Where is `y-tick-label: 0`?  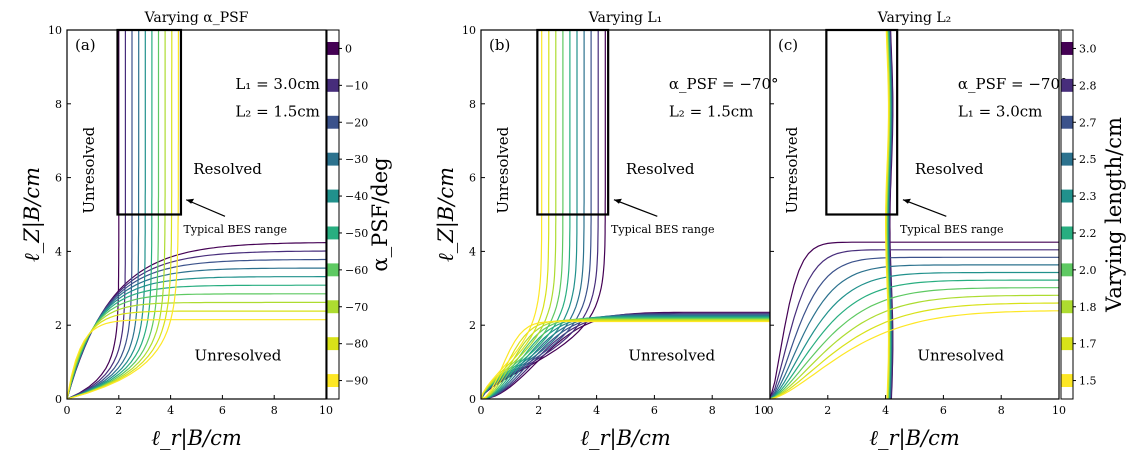
y-tick-label: 0 is located at coordinates (472, 399).